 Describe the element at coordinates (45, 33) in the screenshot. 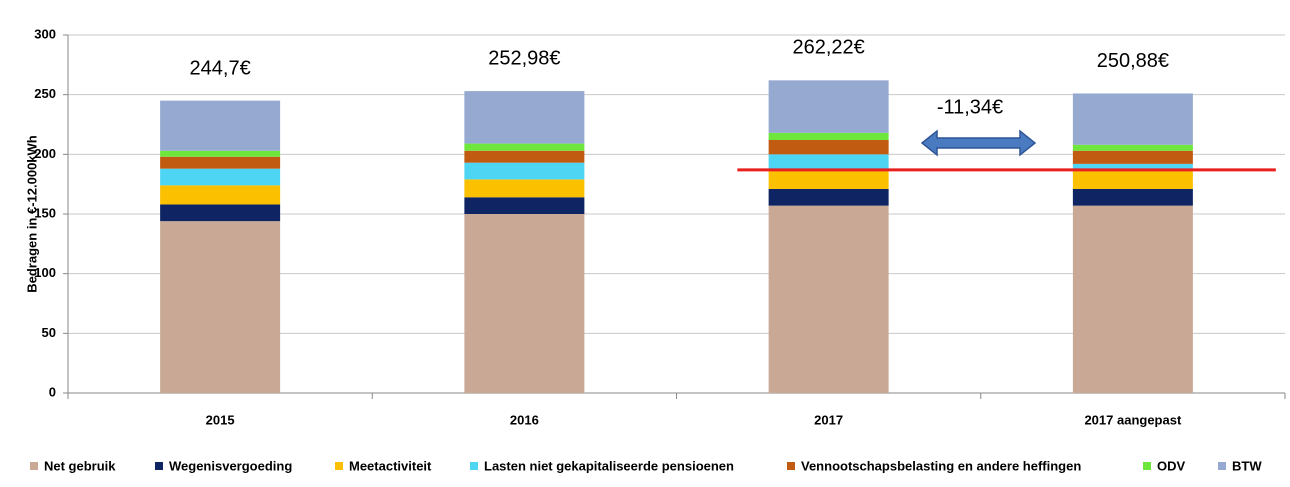

I see `y-tick-label: 300` at that location.